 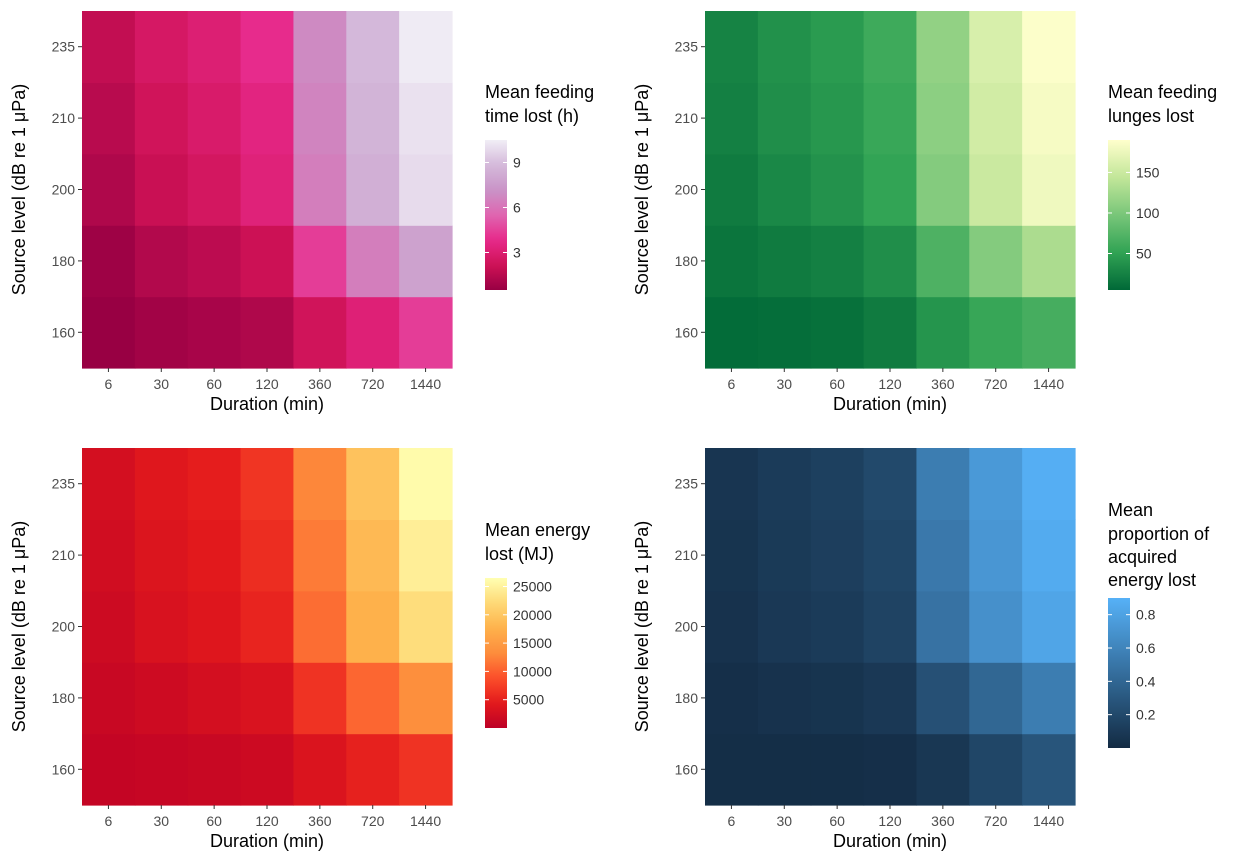 I want to click on colorbar-tick-label: 15000, so click(x=532, y=643).